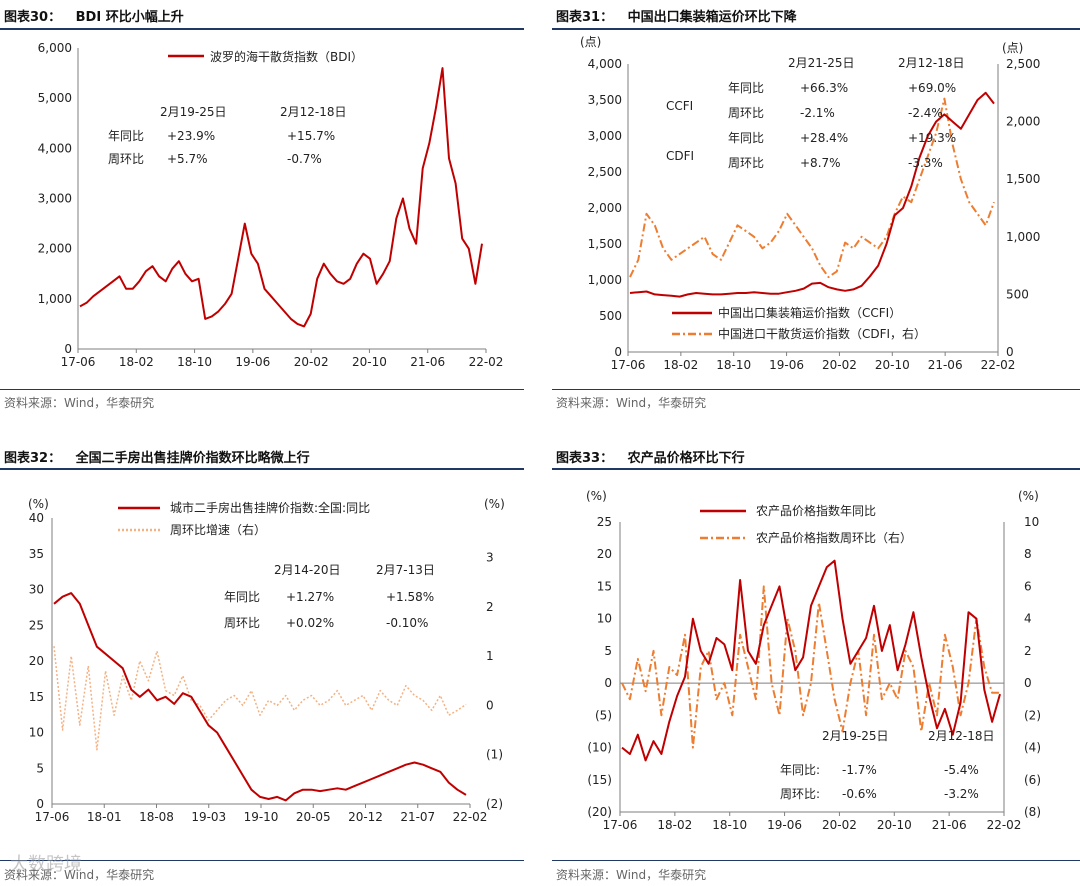 The height and width of the screenshot is (886, 1080). I want to click on chart32-left-y-tick-label: 15, so click(36, 697).